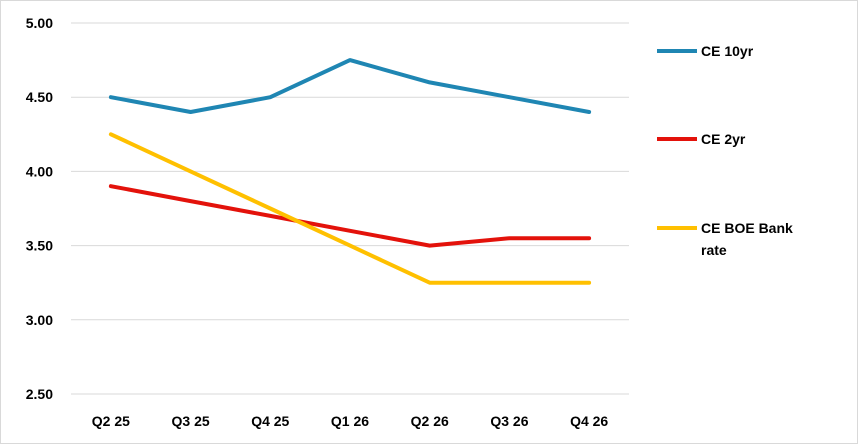  I want to click on x-tick-label: Q2 25, so click(111, 421).